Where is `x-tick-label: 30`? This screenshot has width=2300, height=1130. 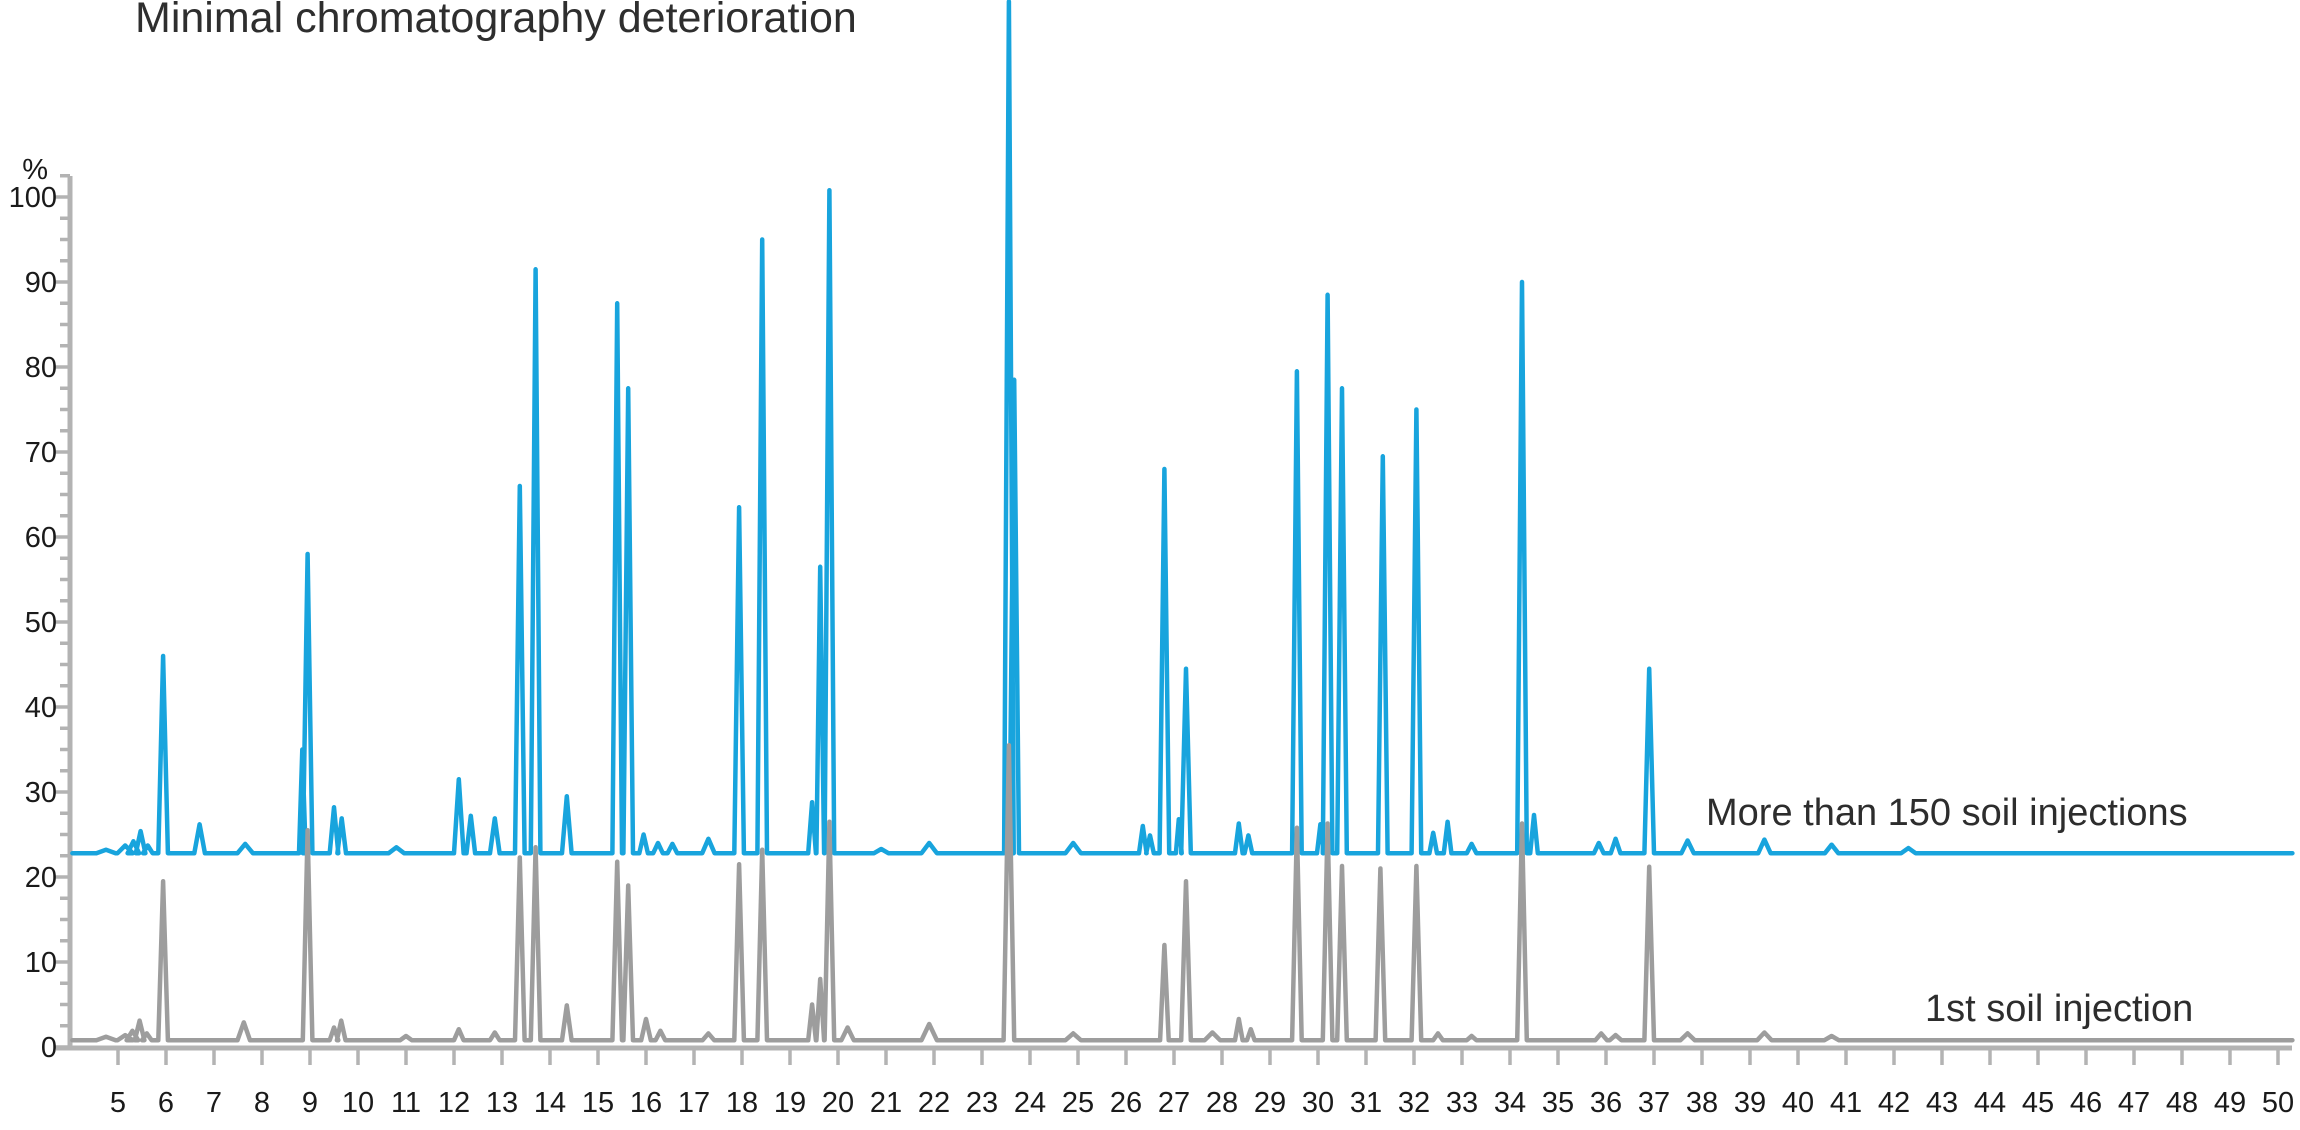
x-tick-label: 30 is located at coordinates (1318, 1103).